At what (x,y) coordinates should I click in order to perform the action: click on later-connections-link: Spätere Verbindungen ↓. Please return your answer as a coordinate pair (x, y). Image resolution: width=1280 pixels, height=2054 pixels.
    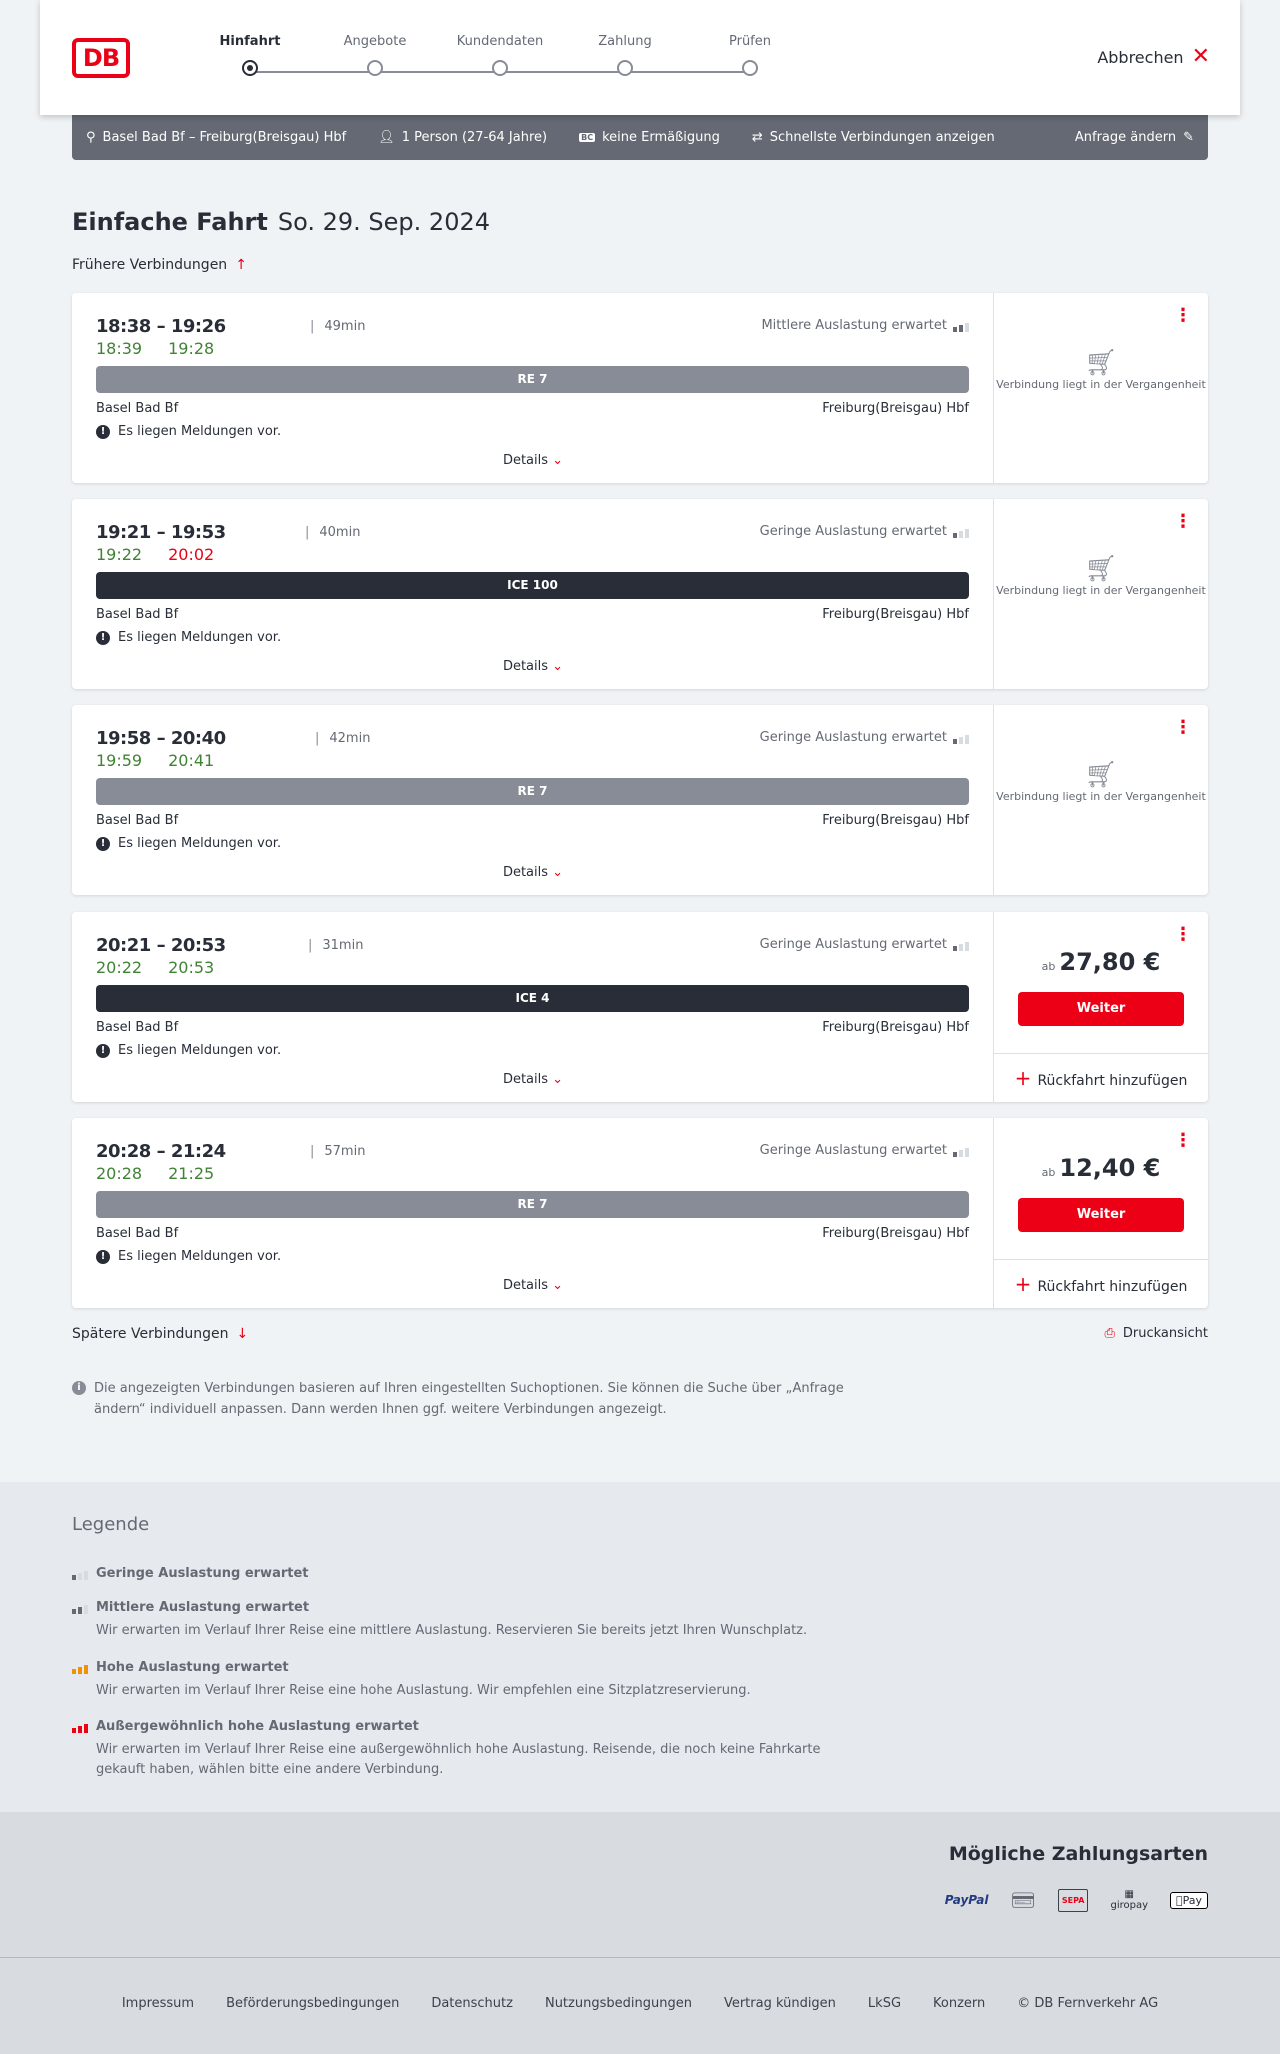
    Looking at the image, I should click on (160, 1334).